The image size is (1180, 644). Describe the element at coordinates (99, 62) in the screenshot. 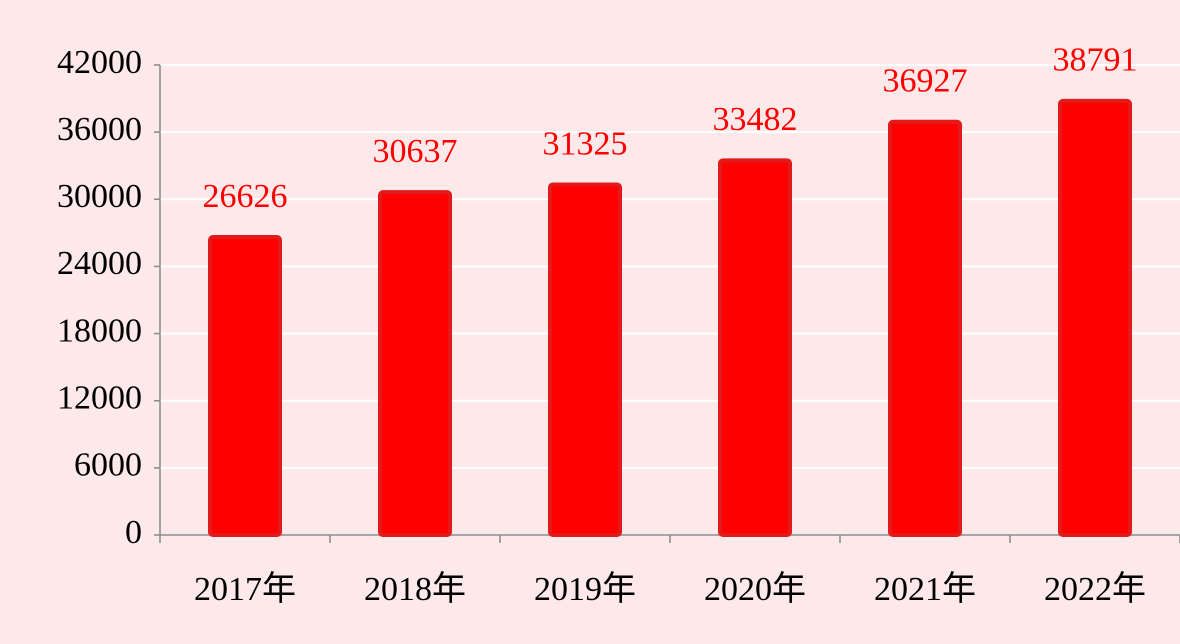

I see `y-tick-label: 42000` at that location.